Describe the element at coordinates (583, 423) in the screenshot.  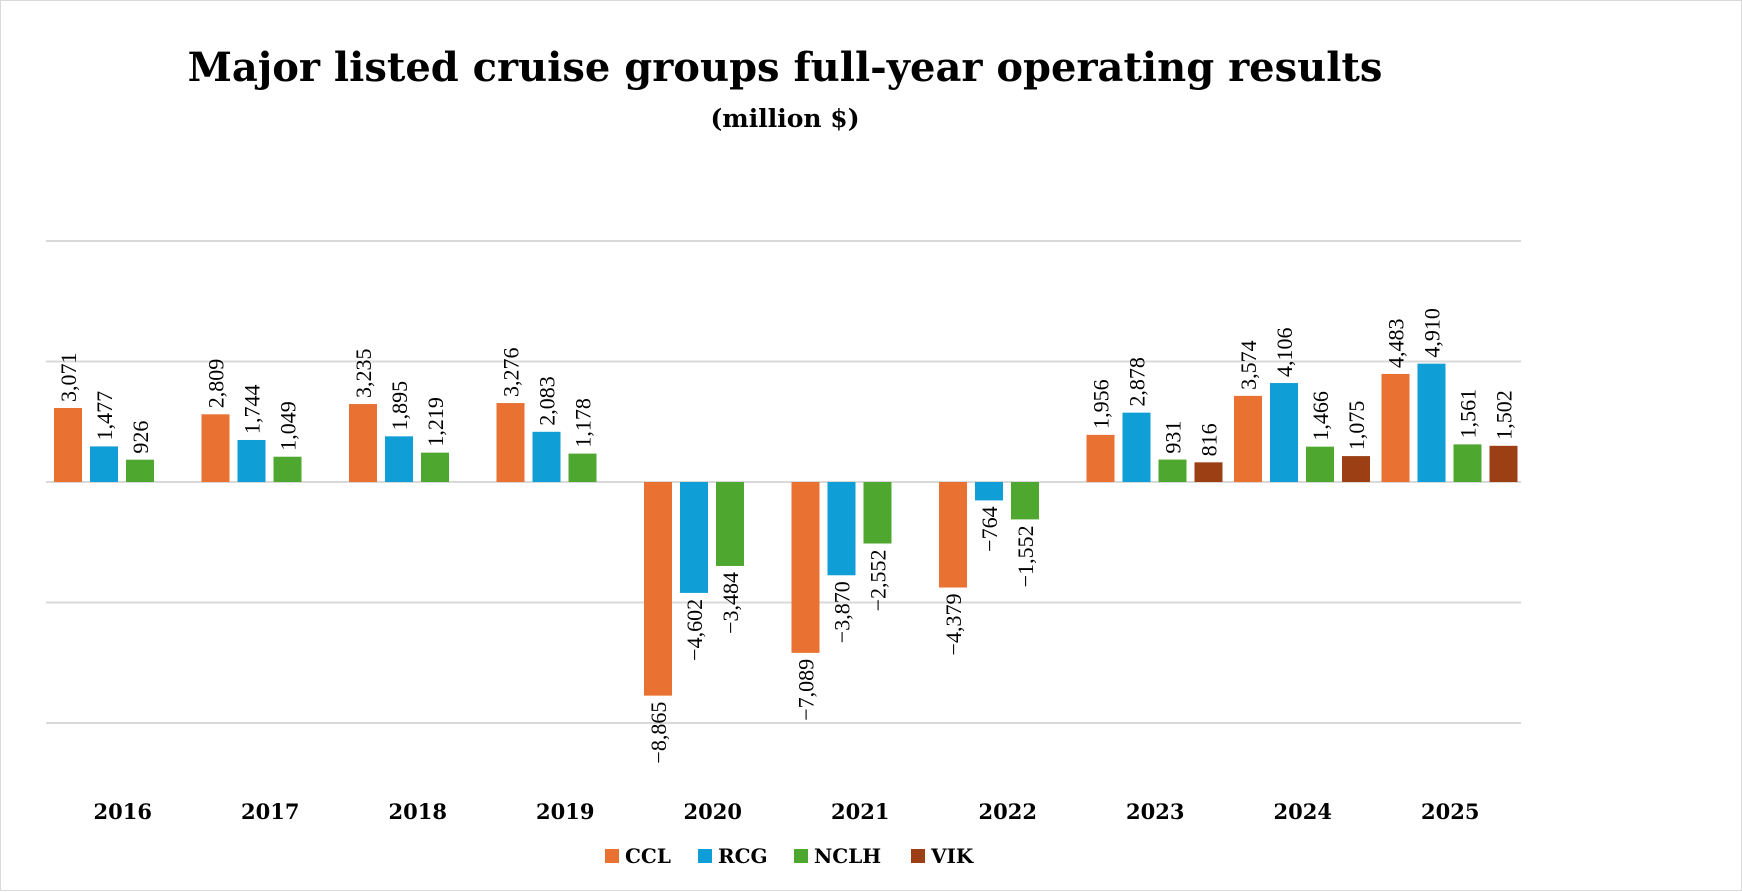
I see `data-label: 1,178` at that location.